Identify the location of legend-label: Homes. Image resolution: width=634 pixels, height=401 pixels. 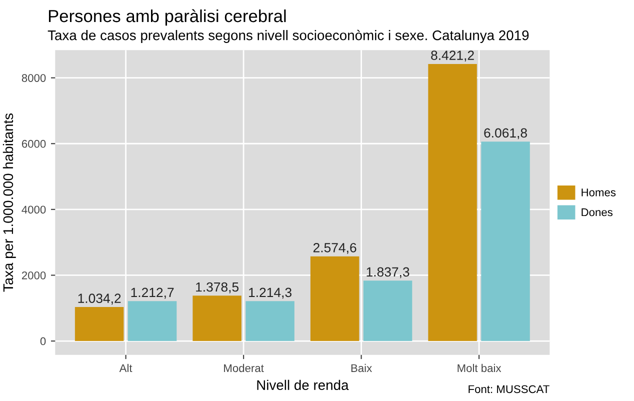
(599, 192).